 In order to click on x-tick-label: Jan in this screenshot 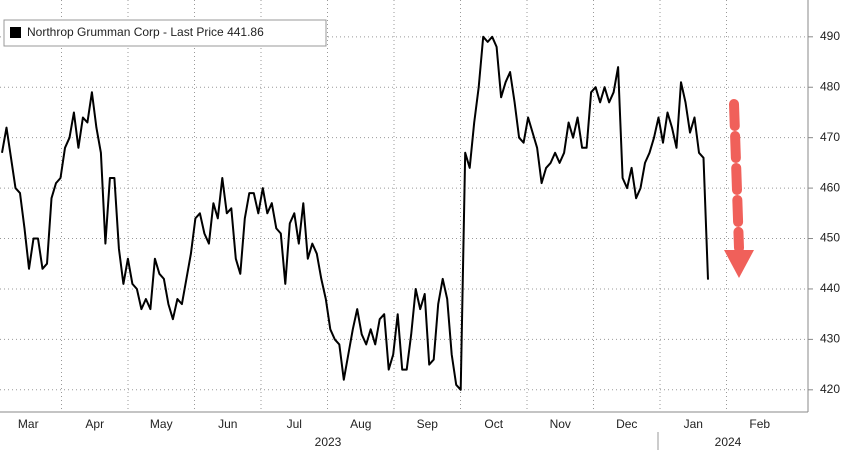, I will do `click(693, 424)`.